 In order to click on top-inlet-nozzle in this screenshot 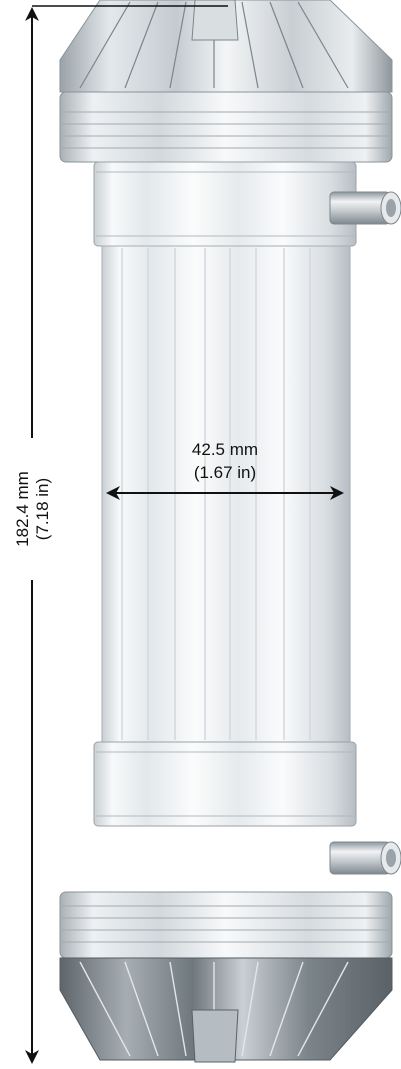, I will do `click(365, 208)`.